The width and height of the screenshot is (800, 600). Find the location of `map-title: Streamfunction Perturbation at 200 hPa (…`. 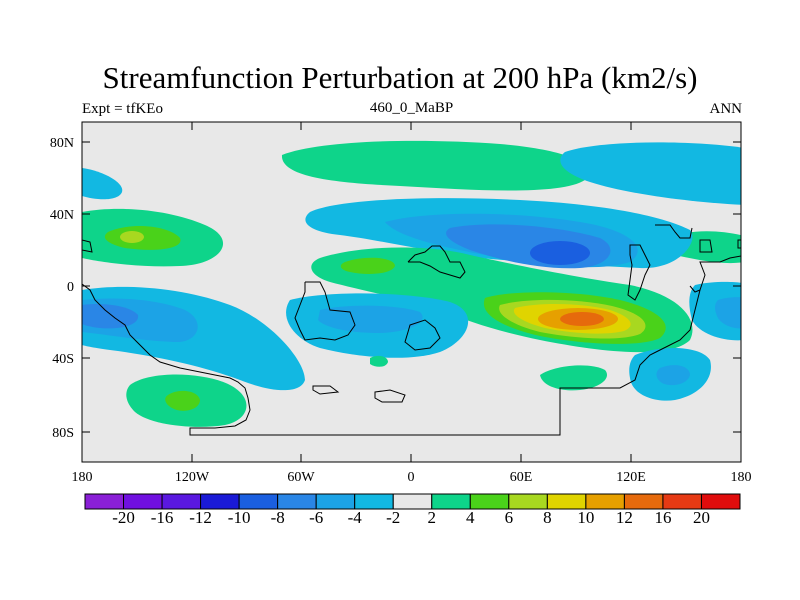

map-title: Streamfunction Perturbation at 200 hPa (… is located at coordinates (400, 77).